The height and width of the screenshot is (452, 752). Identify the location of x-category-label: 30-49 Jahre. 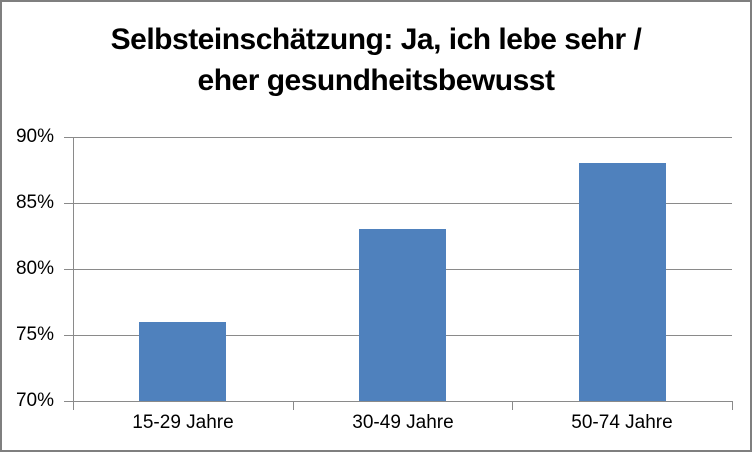
(403, 422).